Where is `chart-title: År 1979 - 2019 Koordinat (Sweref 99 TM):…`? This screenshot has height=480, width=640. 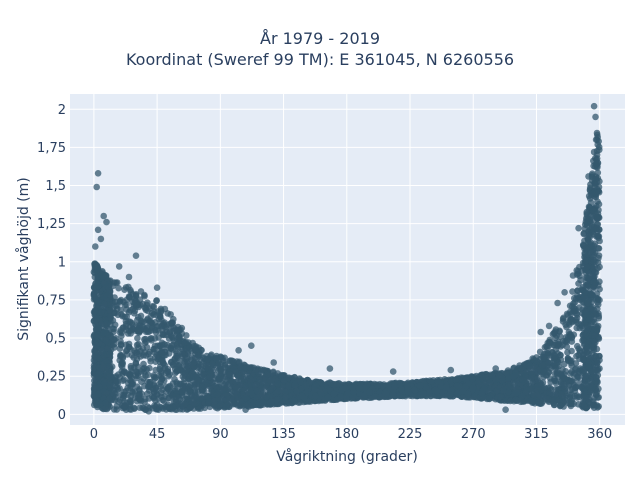 chart-title: År 1979 - 2019 Koordinat (Sweref 99 TM):… is located at coordinates (320, 49).